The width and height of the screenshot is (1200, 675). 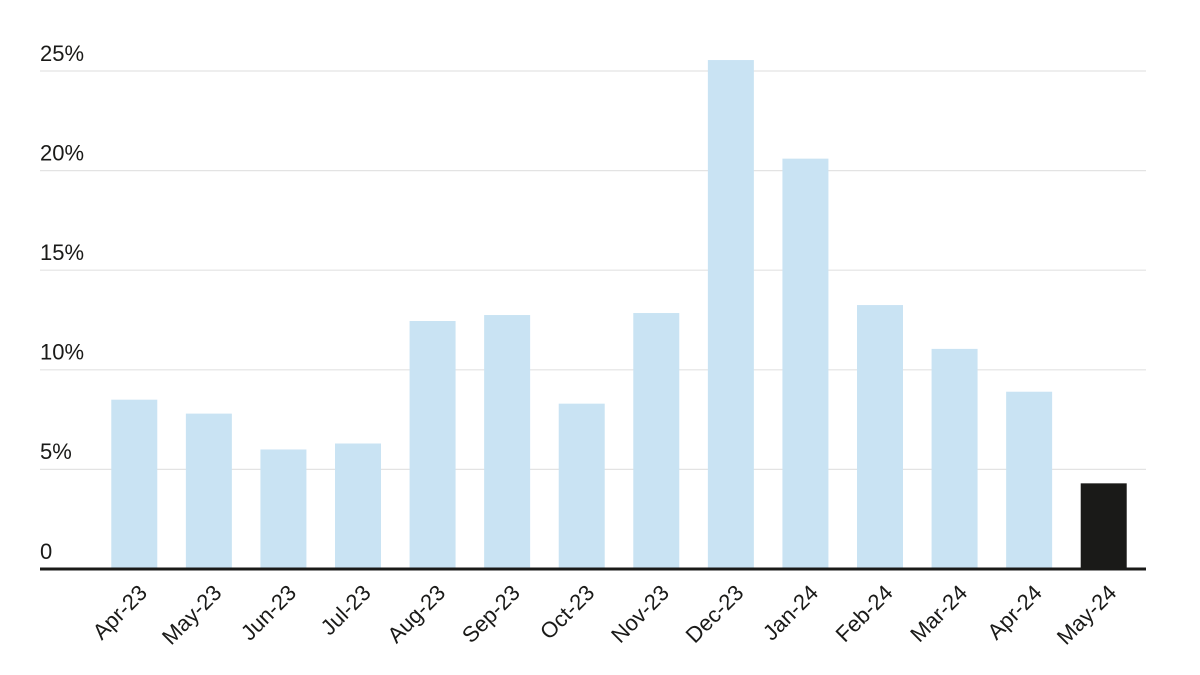 I want to click on x-tick-label: Apr-24, so click(x=1014, y=612).